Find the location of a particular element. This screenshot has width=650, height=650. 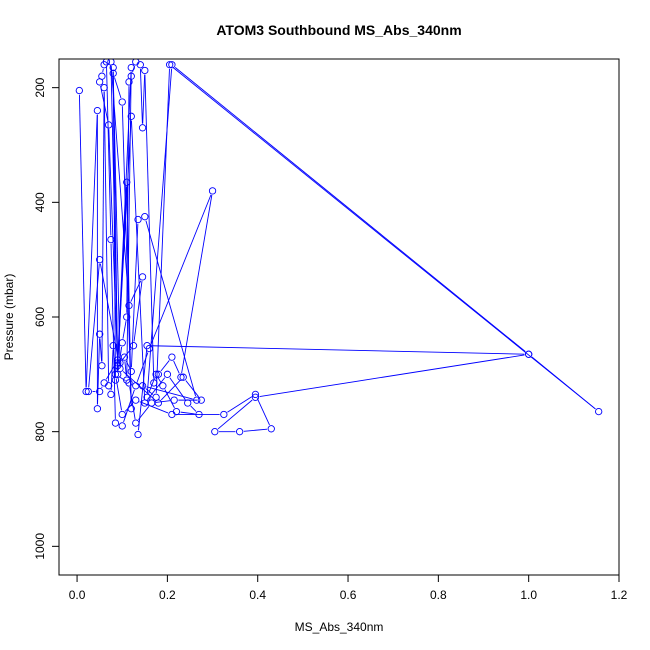

y-tick-label: 1000 is located at coordinates (40, 546).